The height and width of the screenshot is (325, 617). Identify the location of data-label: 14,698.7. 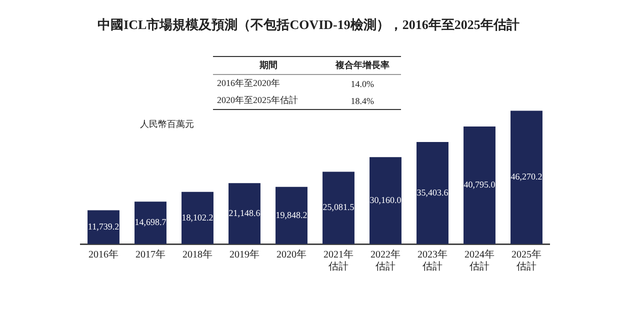
(150, 222).